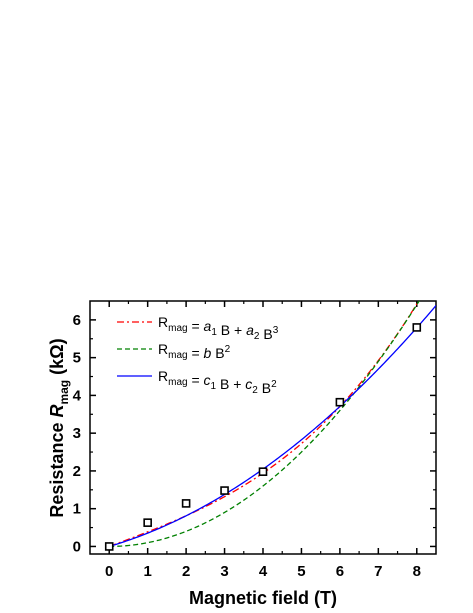 The image size is (473, 613). Describe the element at coordinates (186, 571) in the screenshot. I see `x-tick-label: 2` at that location.